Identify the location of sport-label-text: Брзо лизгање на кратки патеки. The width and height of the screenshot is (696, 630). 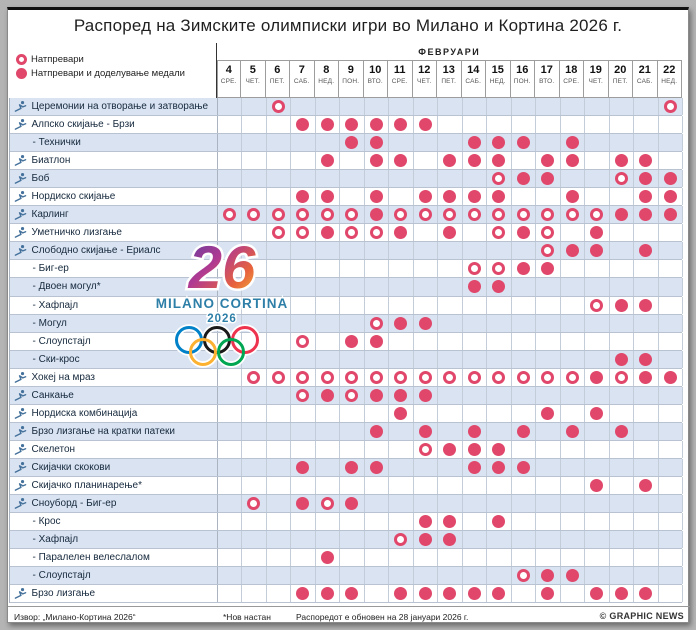
(103, 431).